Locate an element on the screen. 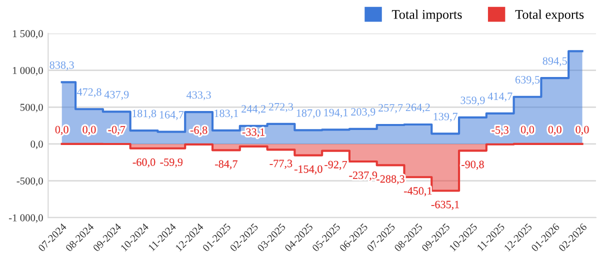  data-label: -154,0 is located at coordinates (308, 169).